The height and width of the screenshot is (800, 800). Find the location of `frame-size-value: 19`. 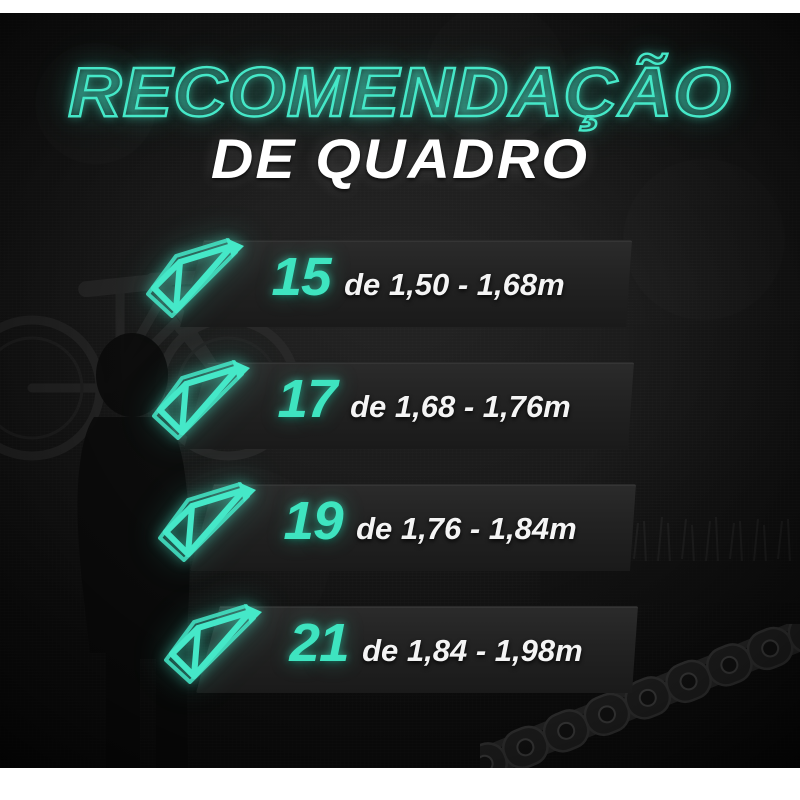

frame-size-value: 19 is located at coordinates (313, 521).